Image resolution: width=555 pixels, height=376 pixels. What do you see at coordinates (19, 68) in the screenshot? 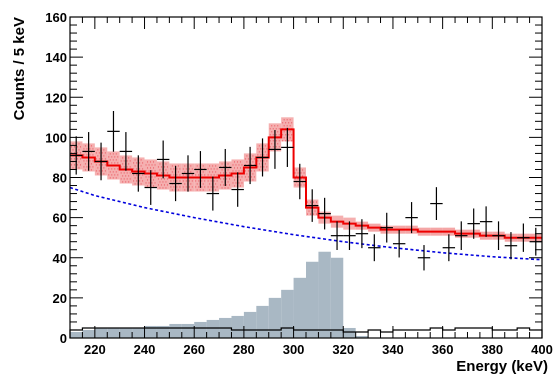
I see `y-axis-label: Counts / 5 keV` at bounding box center [19, 68].